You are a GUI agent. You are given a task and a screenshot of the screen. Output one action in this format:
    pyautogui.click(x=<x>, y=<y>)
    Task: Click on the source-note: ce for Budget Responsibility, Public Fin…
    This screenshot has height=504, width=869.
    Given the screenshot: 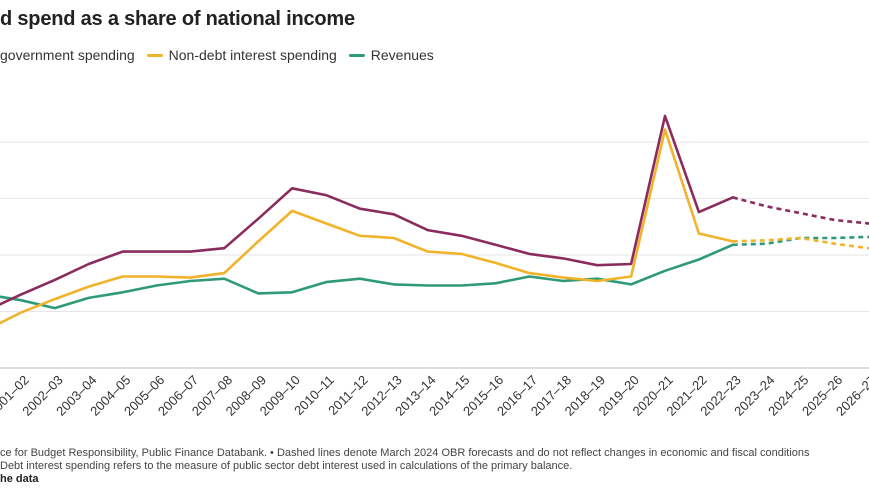 What is the action you would take?
    pyautogui.click(x=405, y=453)
    